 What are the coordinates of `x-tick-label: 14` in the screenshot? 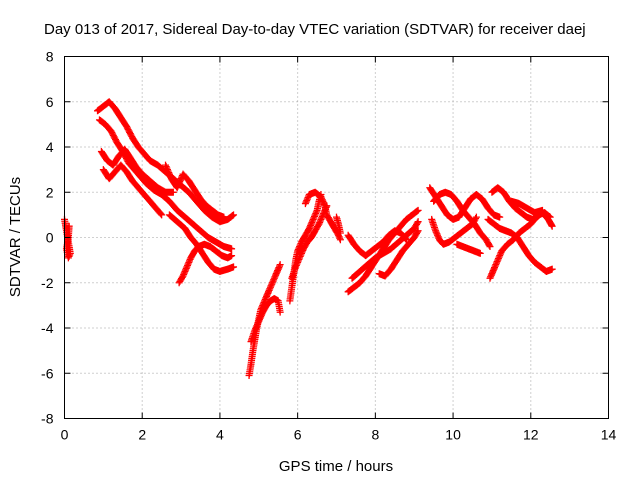 It's located at (609, 435).